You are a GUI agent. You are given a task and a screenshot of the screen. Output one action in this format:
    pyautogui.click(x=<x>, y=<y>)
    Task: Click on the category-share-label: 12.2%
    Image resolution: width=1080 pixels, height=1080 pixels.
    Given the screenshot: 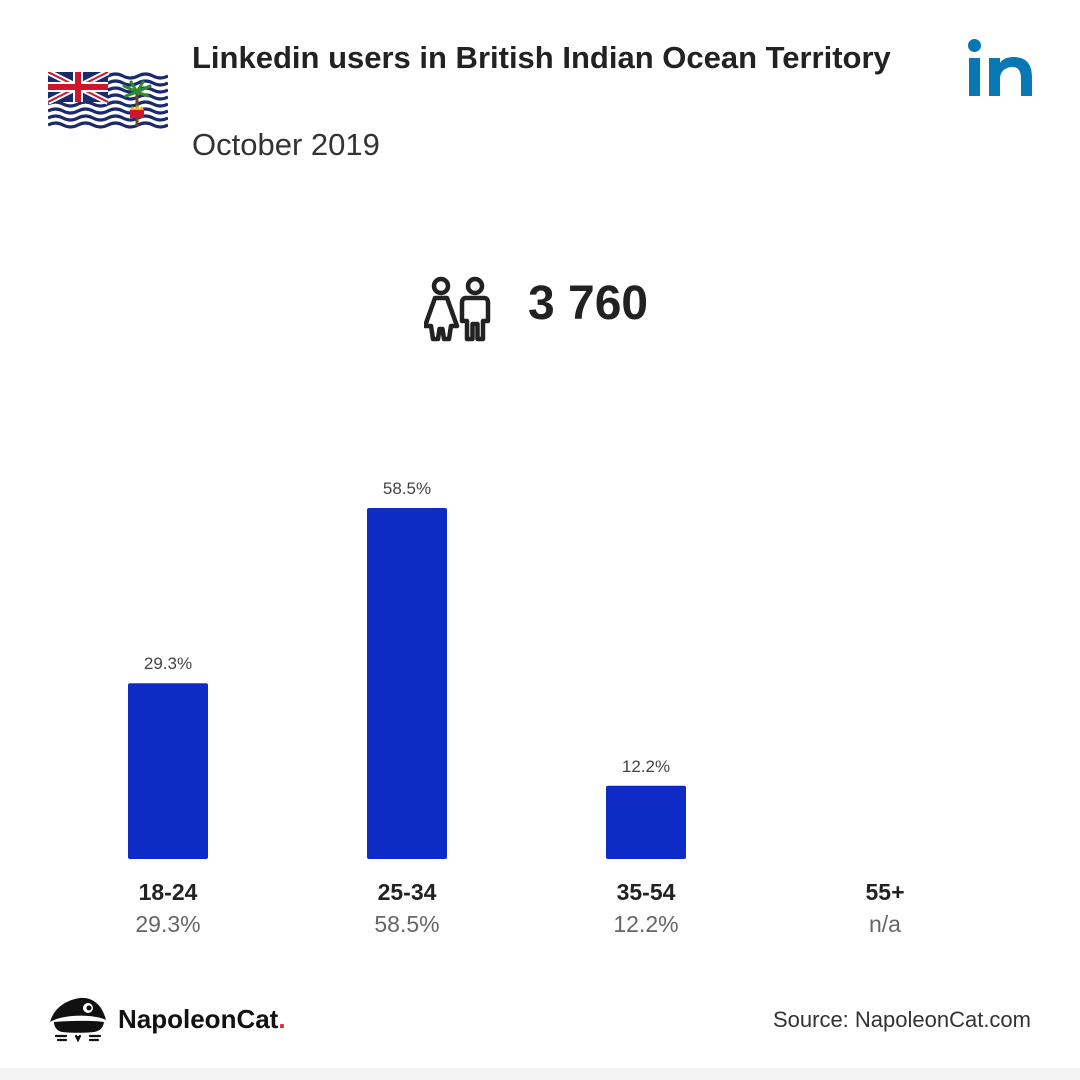 What is the action you would take?
    pyautogui.click(x=645, y=924)
    